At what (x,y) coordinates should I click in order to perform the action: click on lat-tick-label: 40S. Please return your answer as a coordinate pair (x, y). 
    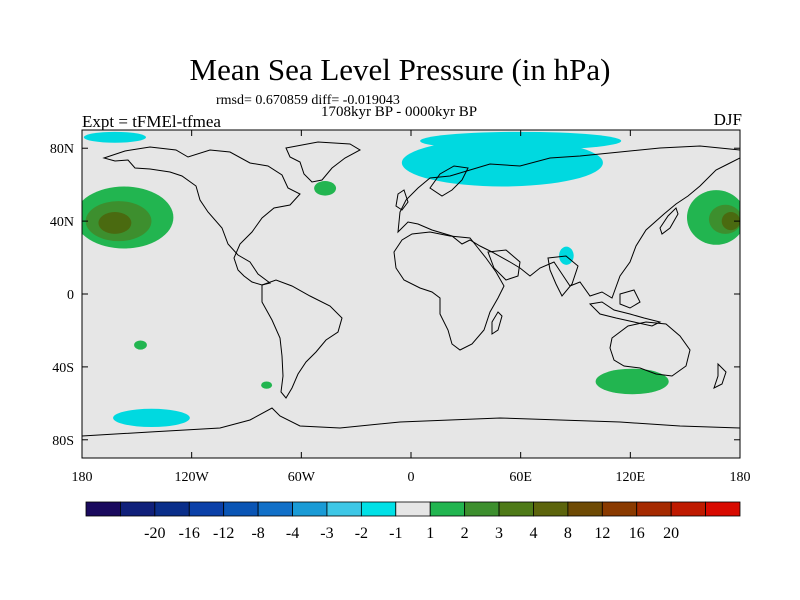
    Looking at the image, I should click on (63, 368).